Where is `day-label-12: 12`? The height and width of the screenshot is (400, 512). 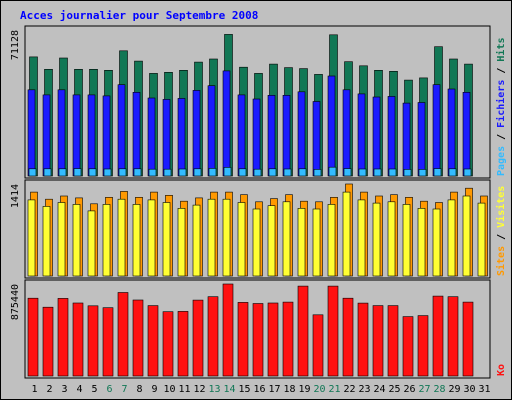 day-label-12: 12 is located at coordinates (199, 389).